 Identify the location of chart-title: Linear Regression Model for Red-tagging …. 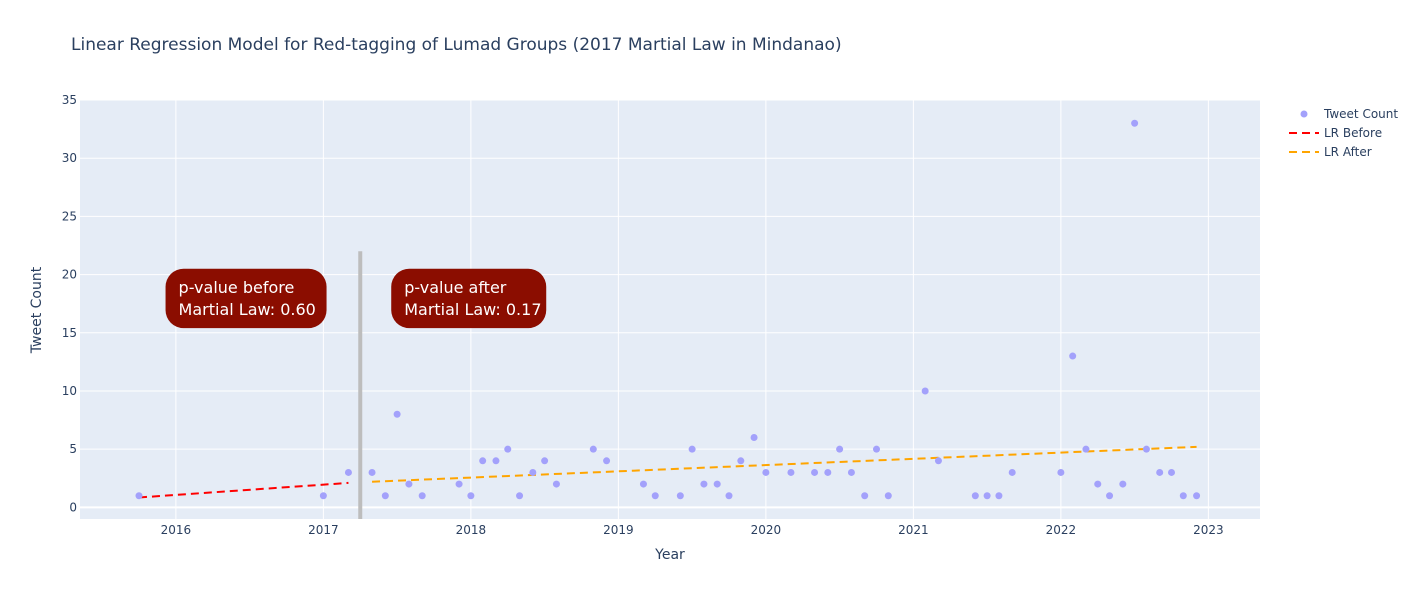
(456, 45).